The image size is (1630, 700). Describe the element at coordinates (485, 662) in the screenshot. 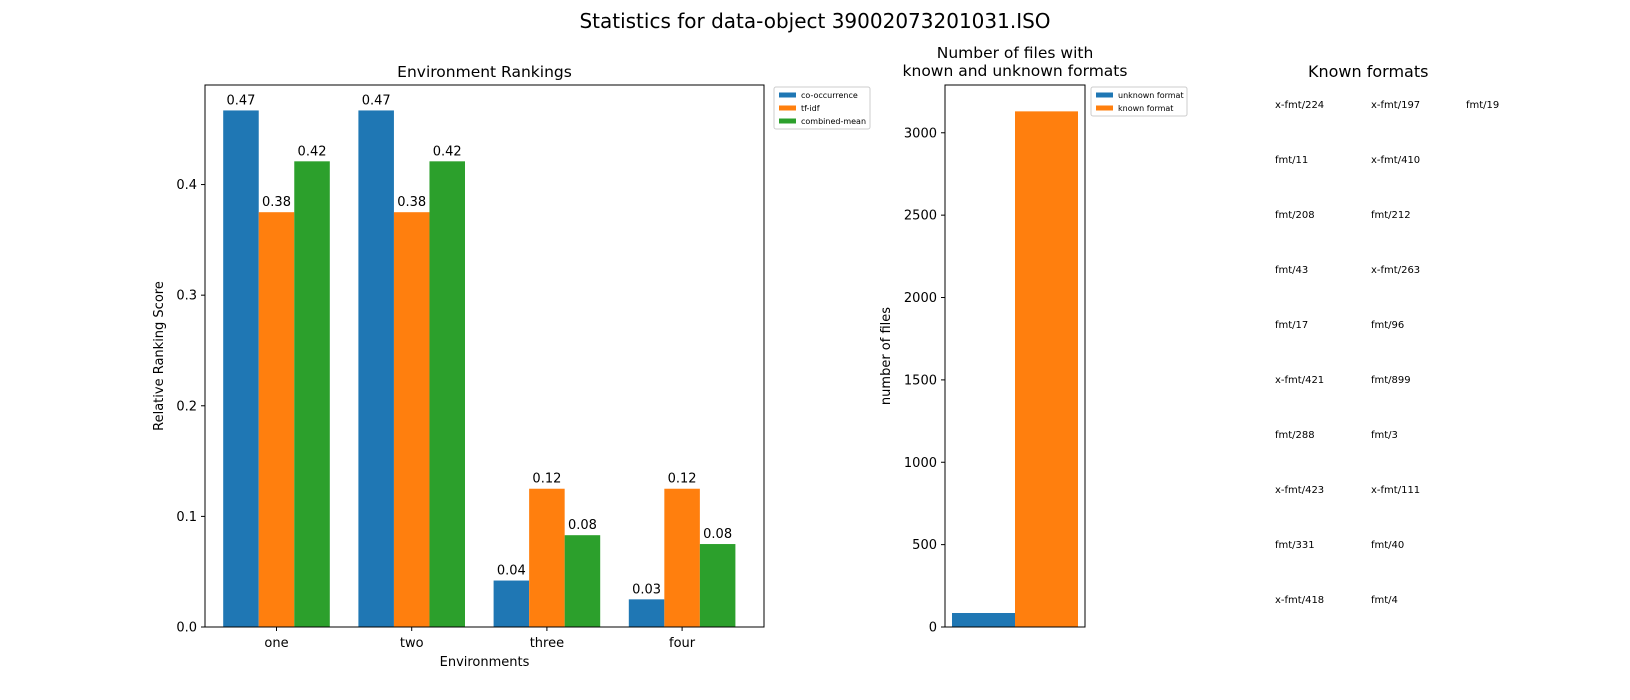

I see `x-axis-label: Environments` at that location.